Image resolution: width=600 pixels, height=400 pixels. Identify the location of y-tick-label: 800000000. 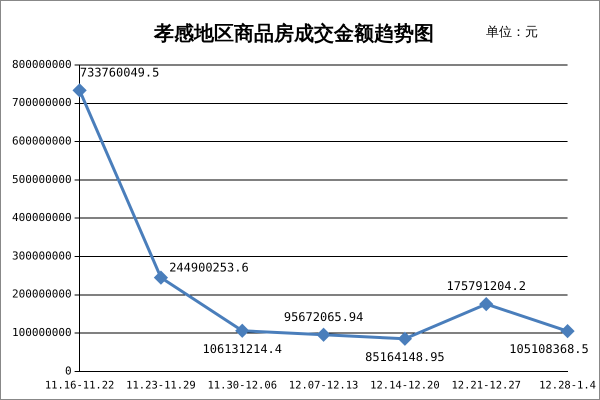
(42, 64).